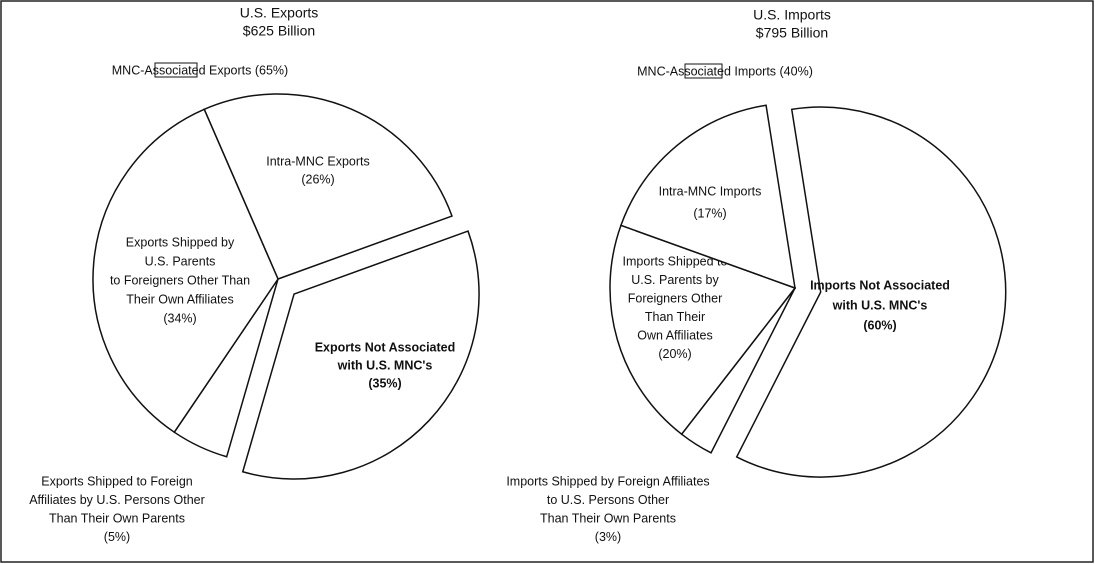  What do you see at coordinates (180, 261) in the screenshot?
I see `slice-label: U.S. Parents` at bounding box center [180, 261].